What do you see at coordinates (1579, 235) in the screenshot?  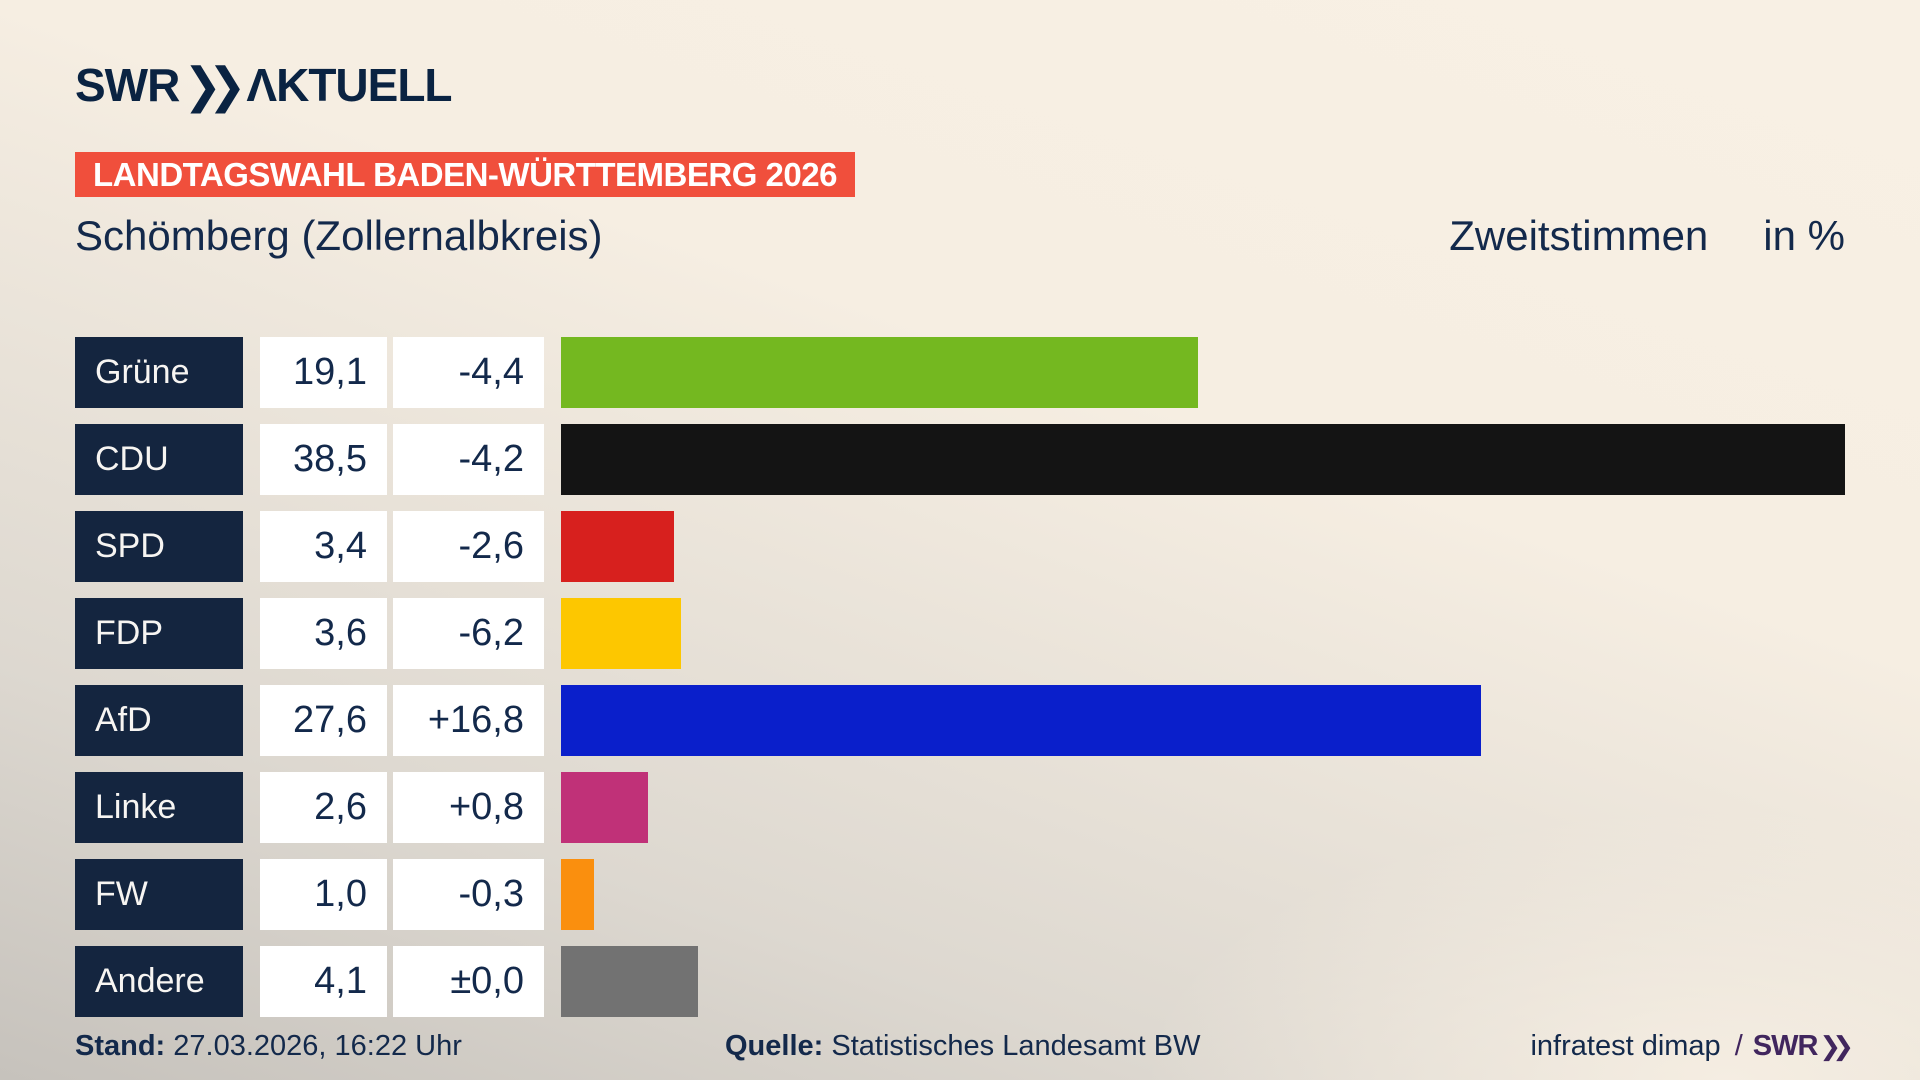 I see `measure-text: Zweitstimmen` at bounding box center [1579, 235].